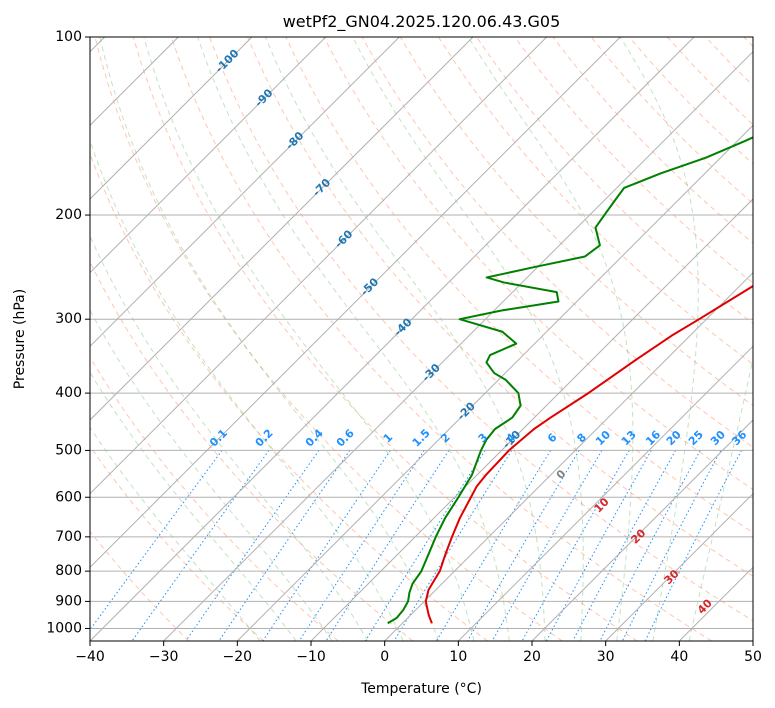  I want to click on y-tick-label: 400, so click(68, 393).